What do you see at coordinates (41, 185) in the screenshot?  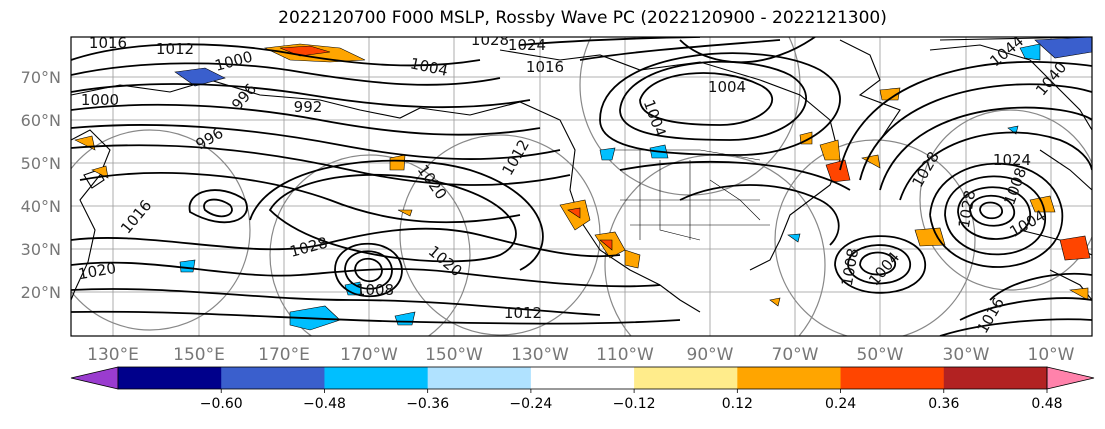 I see `latitude-labels: 70°N 60°N 50°N 40°N 30°N 20°N` at bounding box center [41, 185].